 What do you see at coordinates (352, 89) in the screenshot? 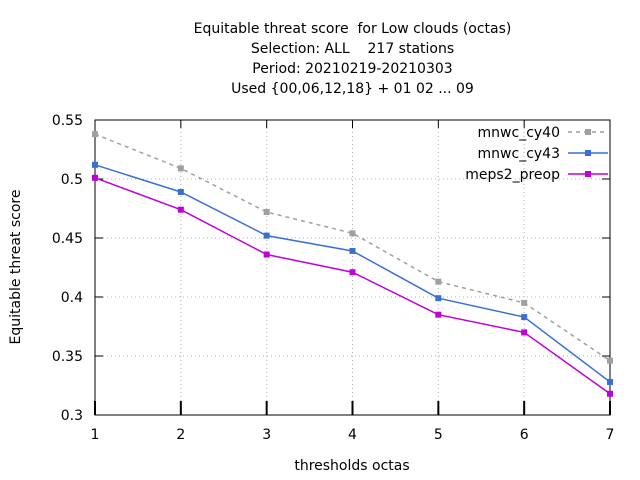
I see `chart-title-line-4: Used {00,06,12,18} + 01 02 ... 09` at bounding box center [352, 89].